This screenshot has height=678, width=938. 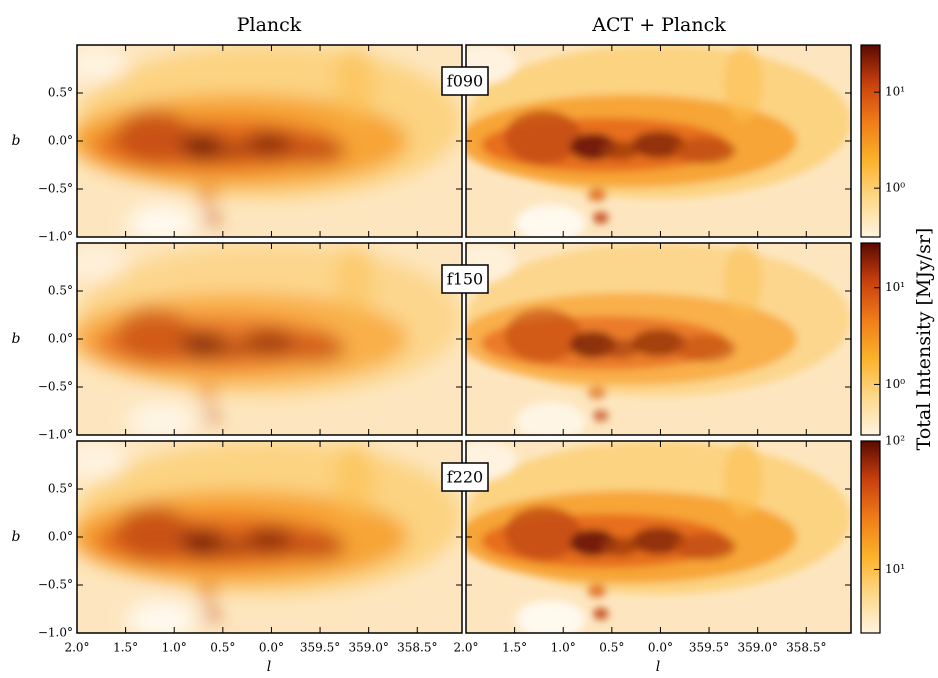 What do you see at coordinates (924, 339) in the screenshot?
I see `colorbar-label: Total Intensity [MJy/sr]` at bounding box center [924, 339].